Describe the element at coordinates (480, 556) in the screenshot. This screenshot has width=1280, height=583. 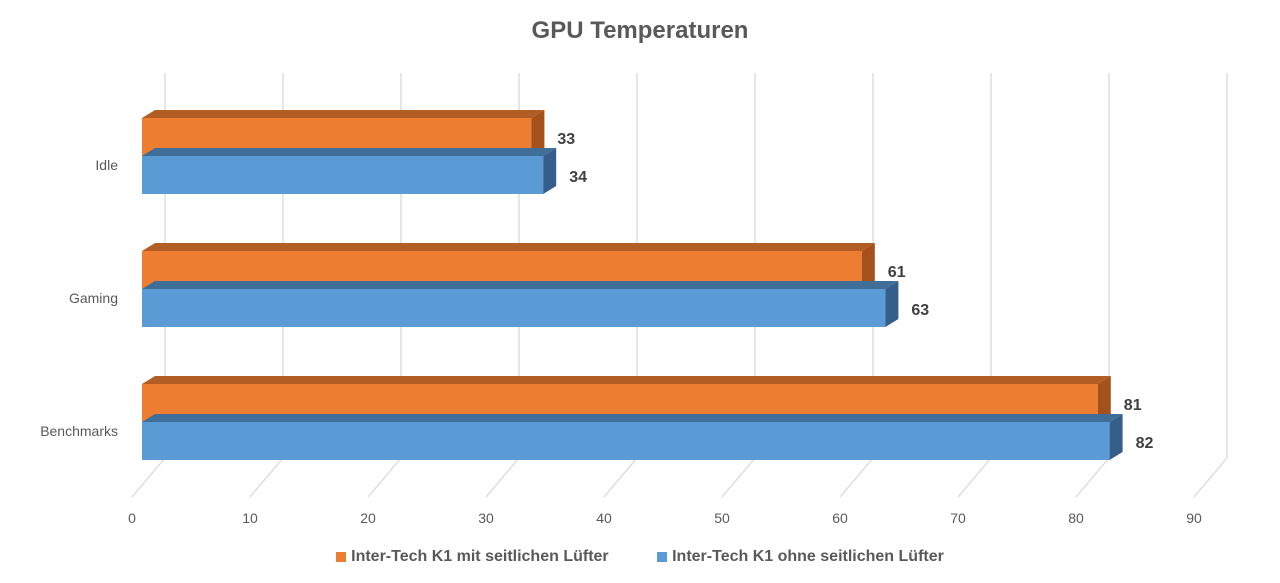
I see `legend-label-series-1: Inter-Tech K1 mit seitlichen Lüfter` at that location.